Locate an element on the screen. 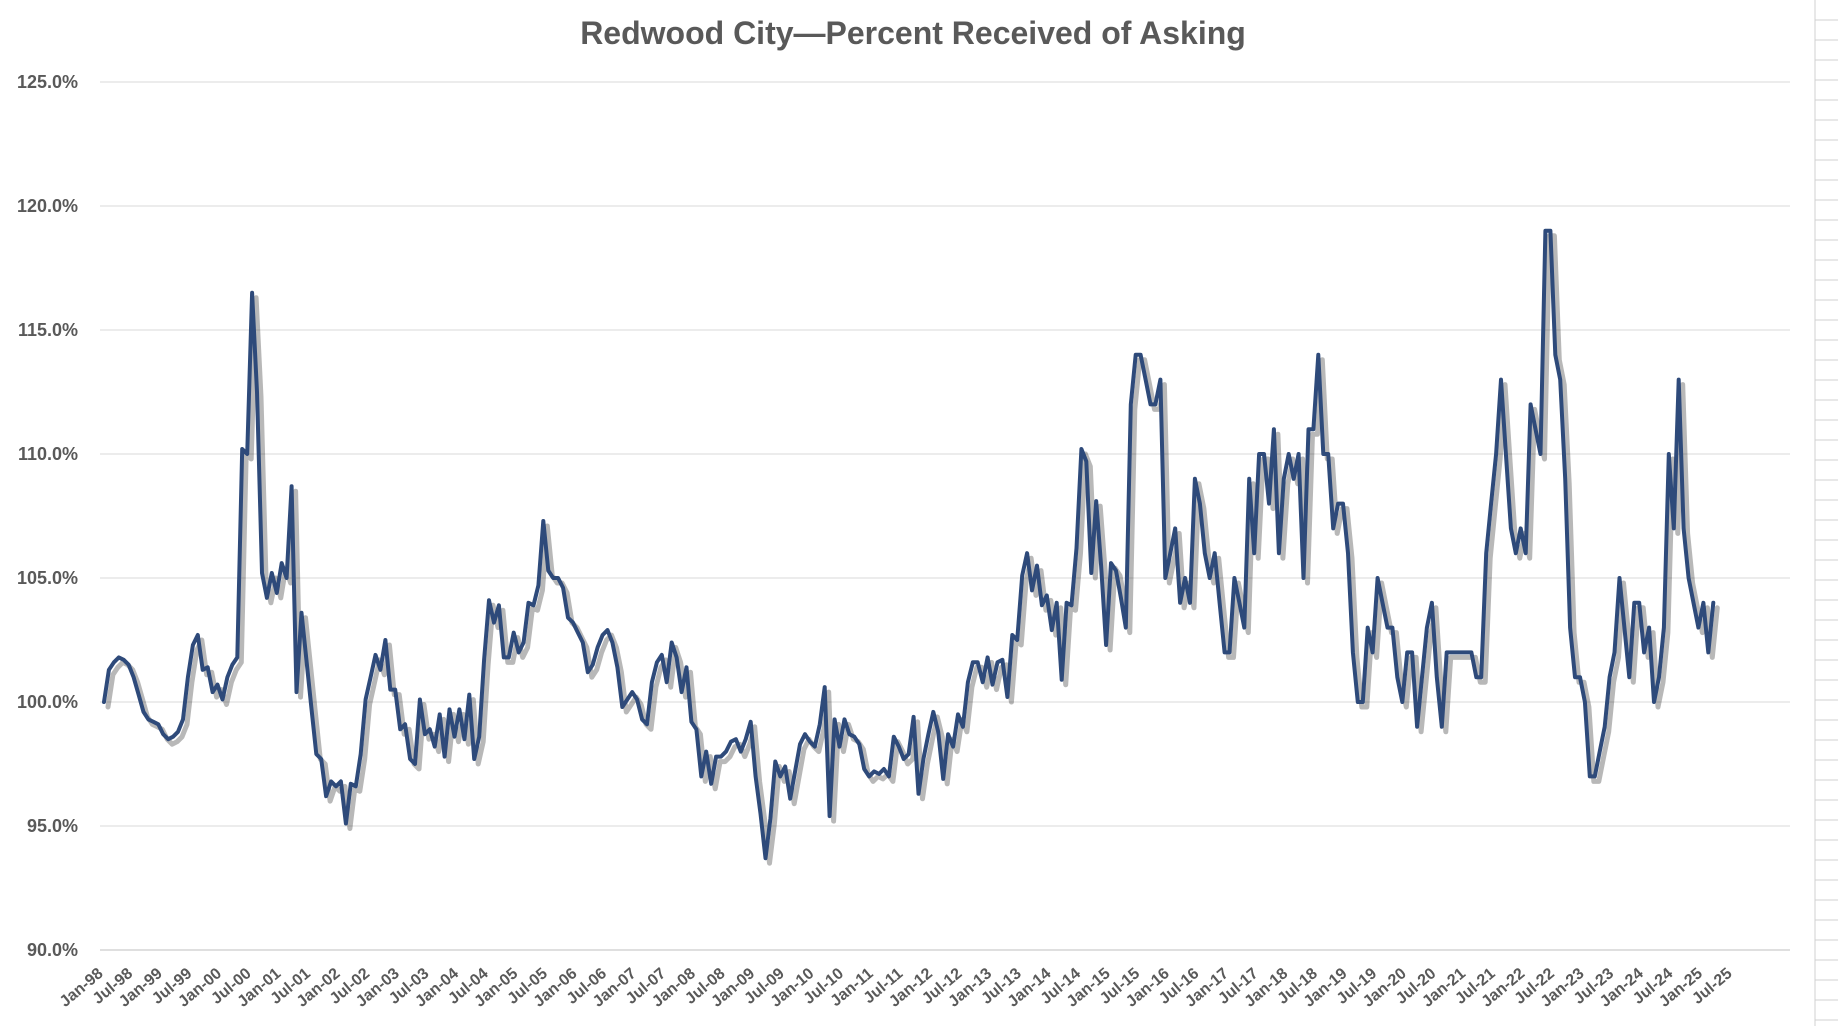 The height and width of the screenshot is (1026, 1838). y-tick-label: 115.0% is located at coordinates (48, 330).